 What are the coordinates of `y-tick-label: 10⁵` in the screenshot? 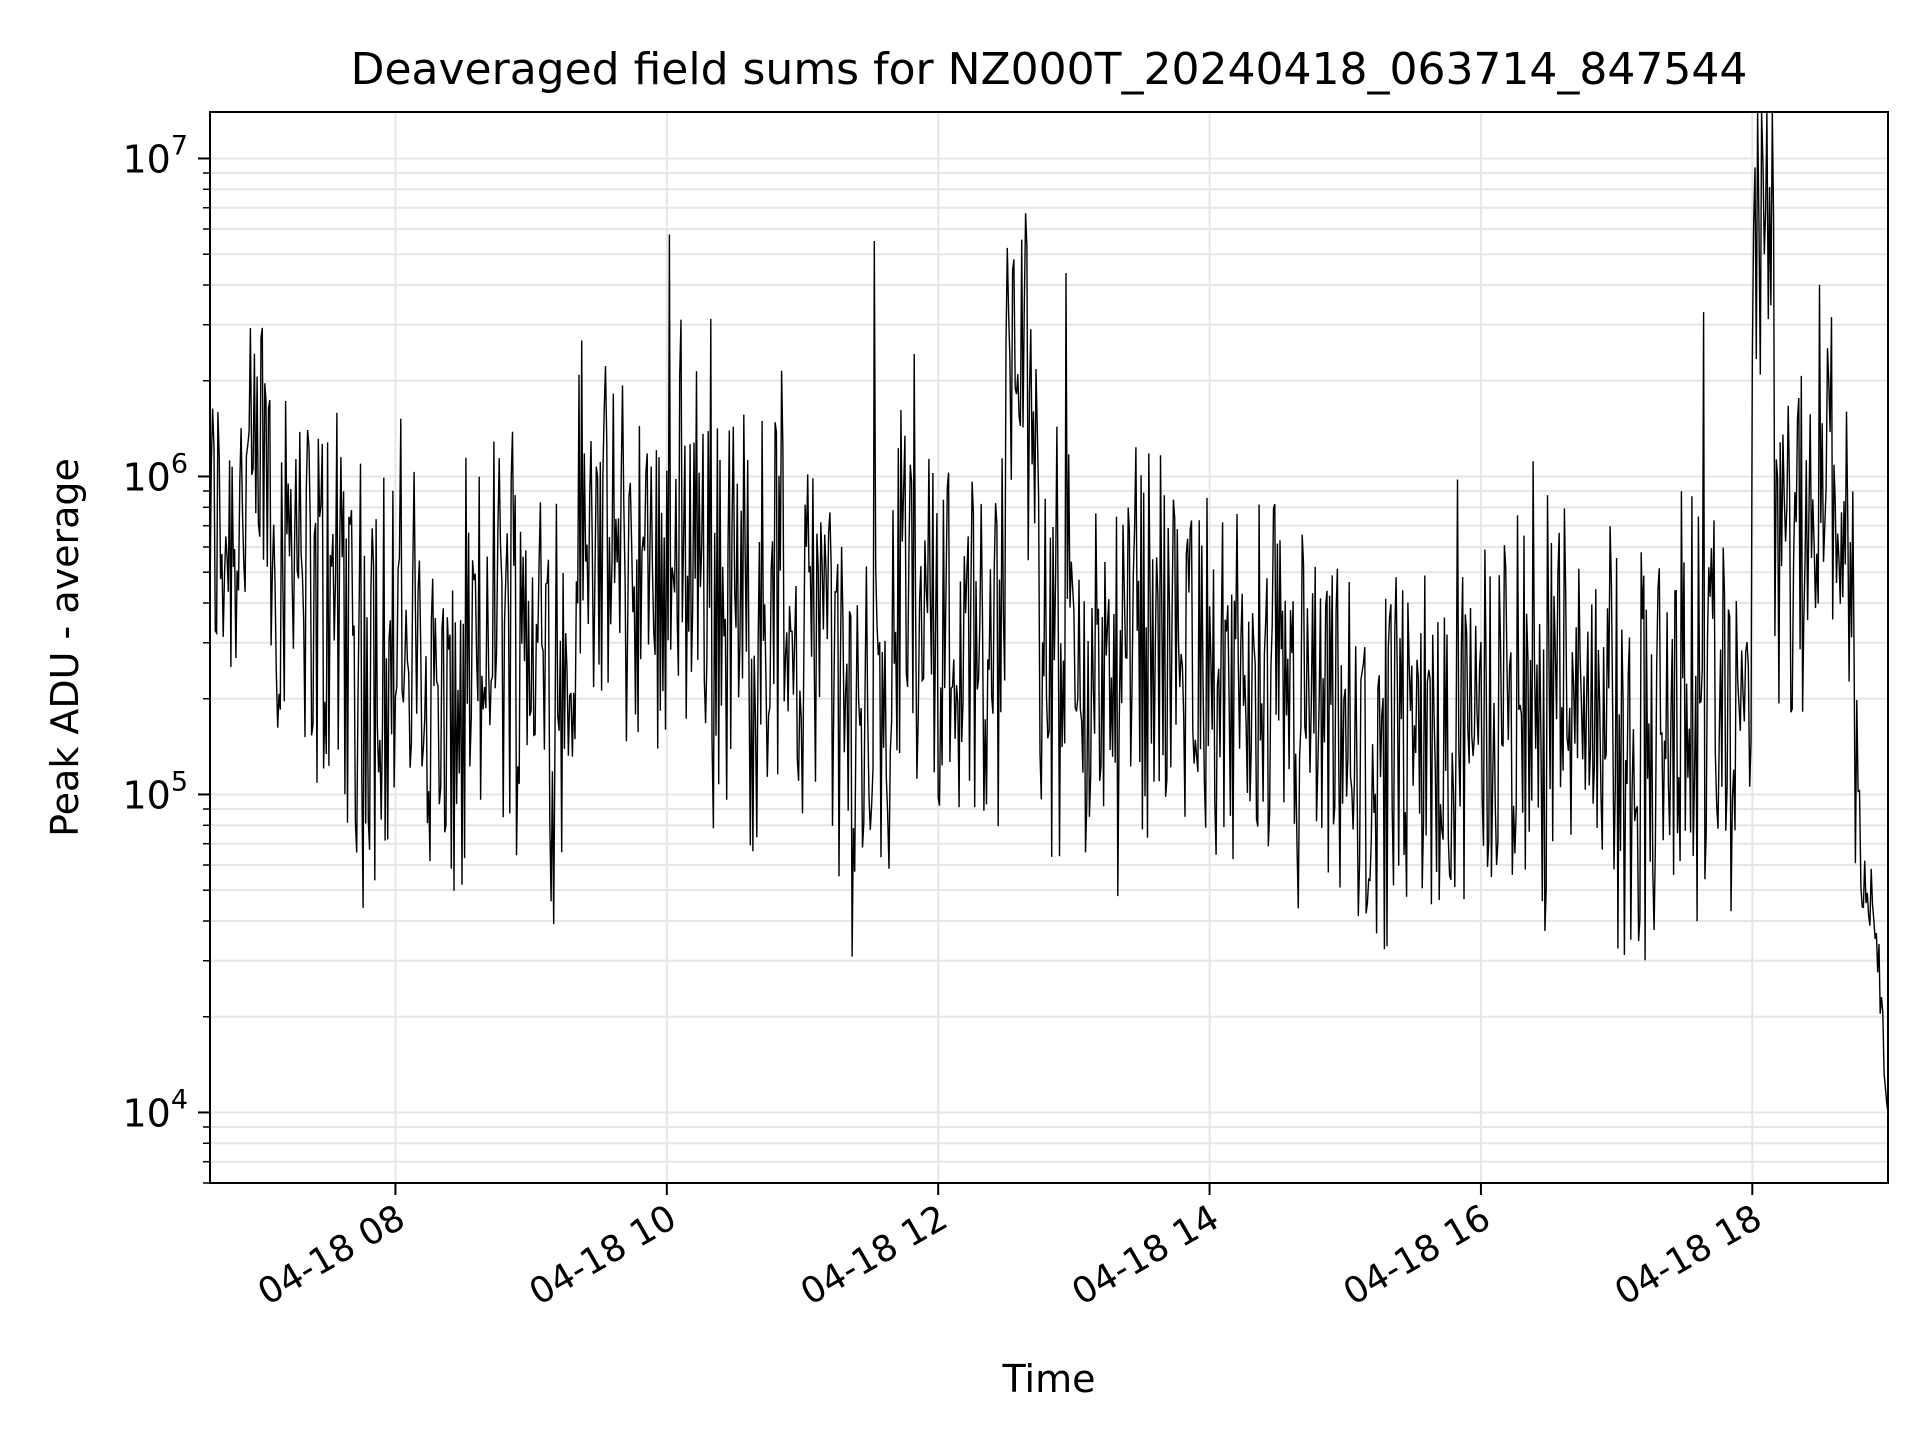 It's located at (155, 791).